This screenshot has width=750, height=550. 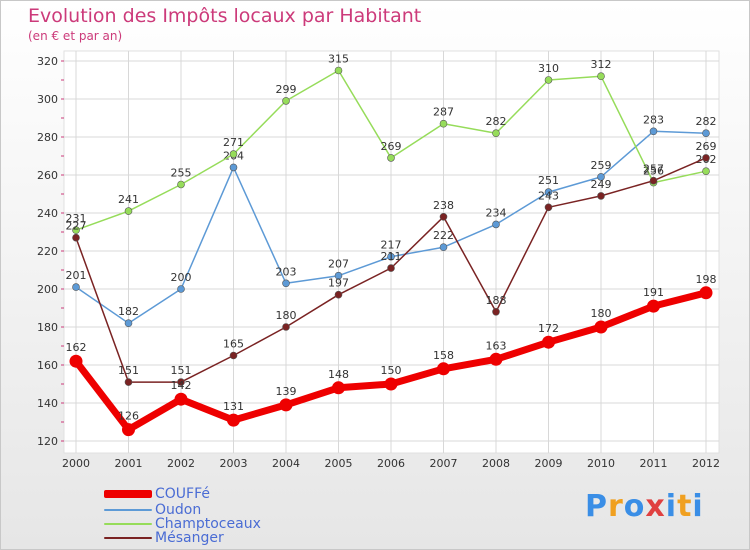 I want to click on data-label-oudon: 217, so click(x=391, y=245).